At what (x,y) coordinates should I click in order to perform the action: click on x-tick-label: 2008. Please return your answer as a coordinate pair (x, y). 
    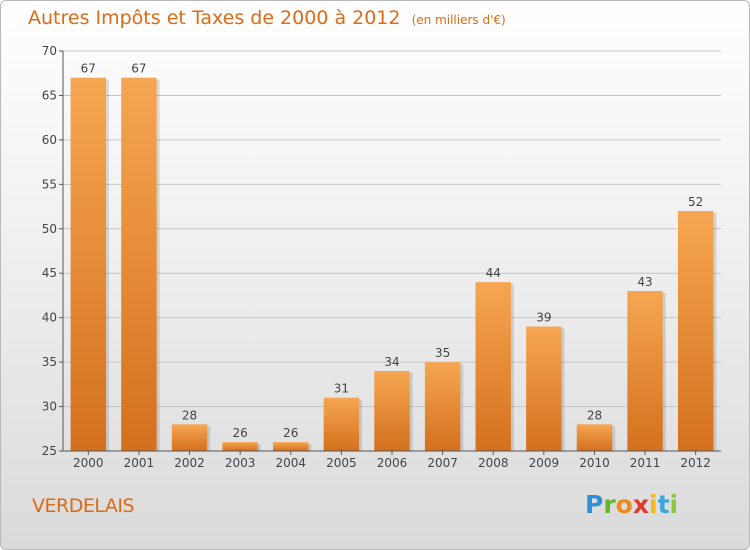
    Looking at the image, I should click on (493, 463).